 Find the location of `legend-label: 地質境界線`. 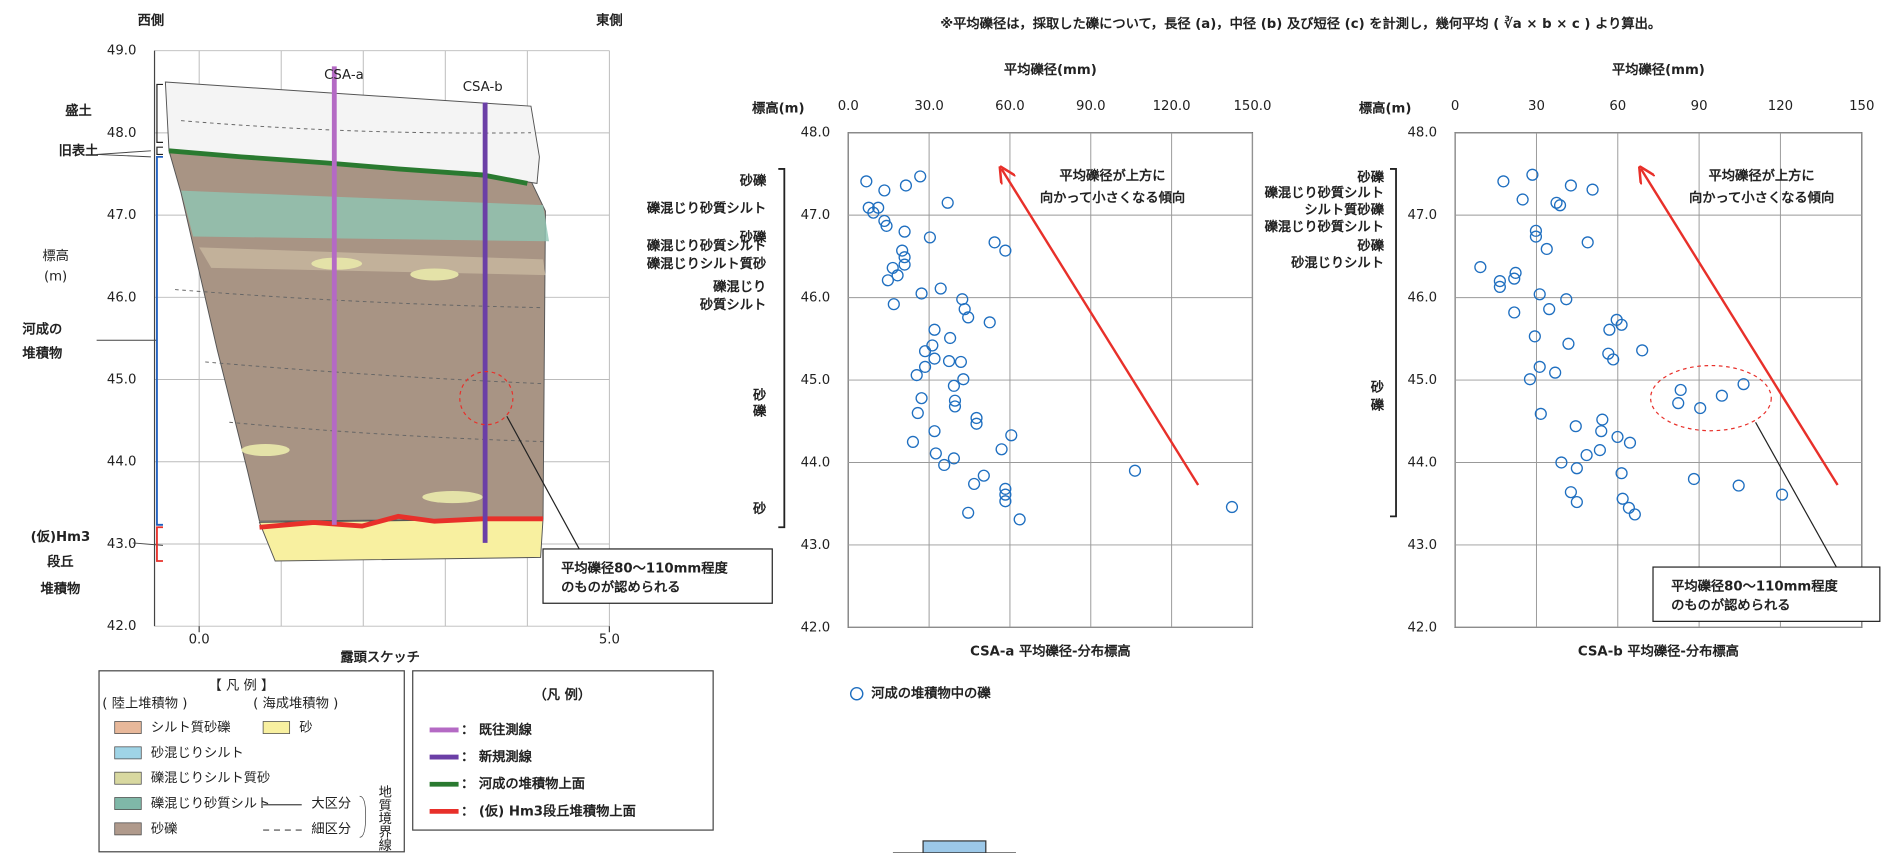

legend-label: 地質境界線 is located at coordinates (384, 818).